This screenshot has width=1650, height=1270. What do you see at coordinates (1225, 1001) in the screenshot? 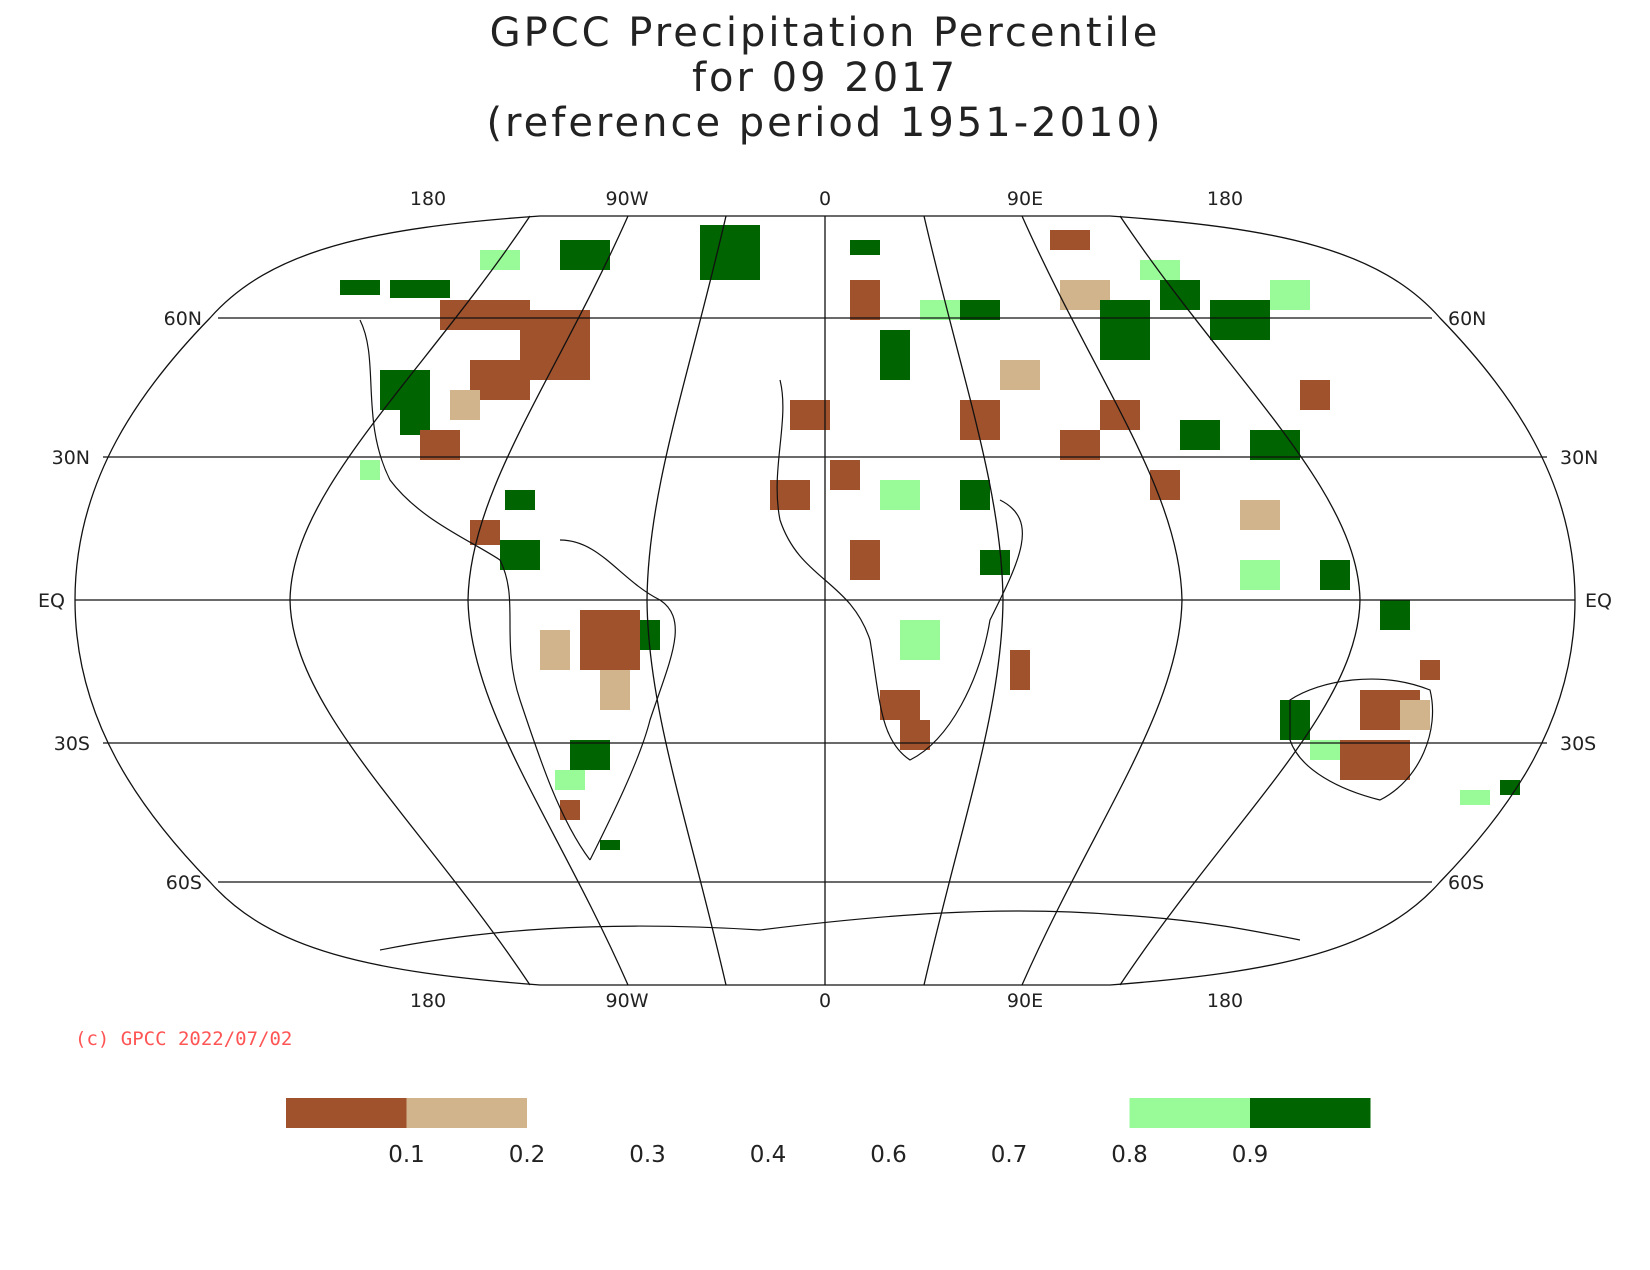
I see `lon-label-bottom-180e: 180` at bounding box center [1225, 1001].